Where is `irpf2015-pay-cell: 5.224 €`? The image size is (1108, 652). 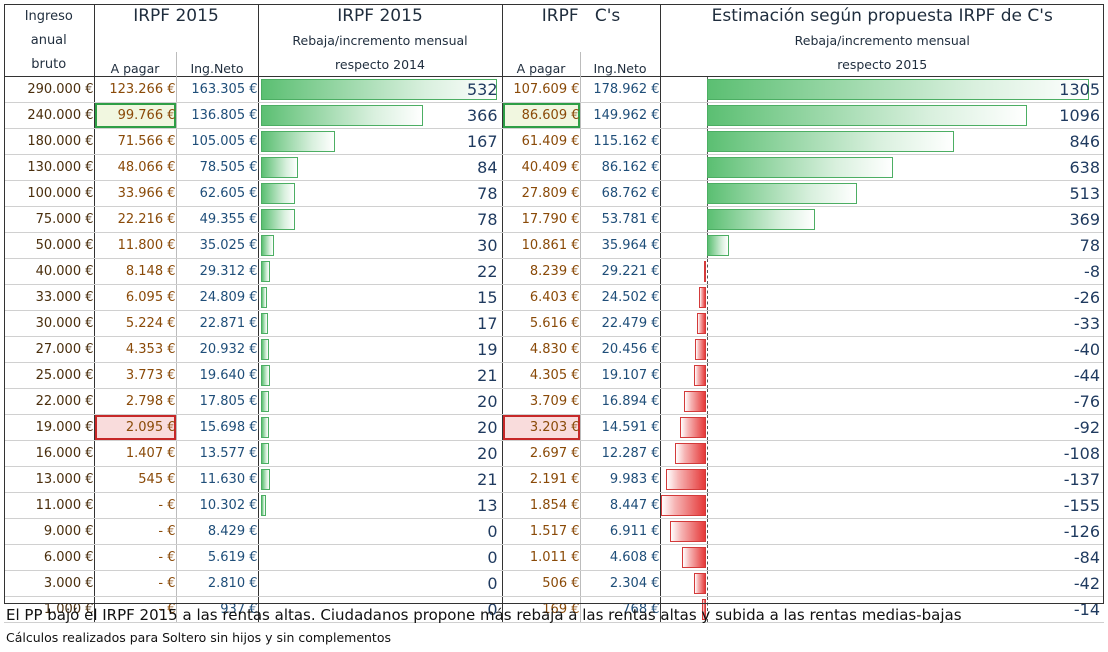
irpf2015-pay-cell: 5.224 € is located at coordinates (135, 323).